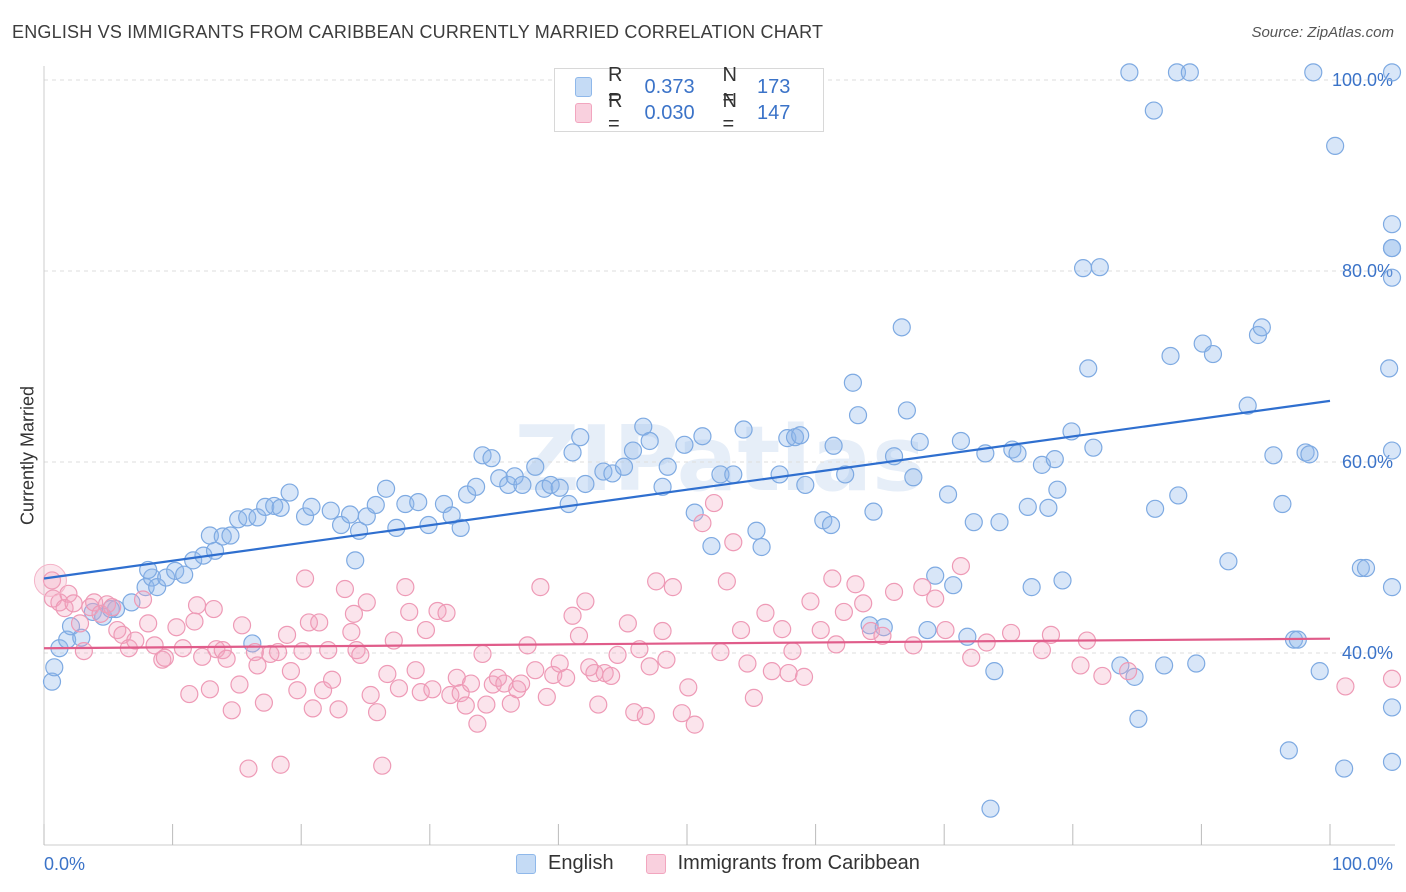 The image size is (1406, 892). What do you see at coordinates (655, 863) in the screenshot?
I see `caribbean-legend-swatch` at bounding box center [655, 863].